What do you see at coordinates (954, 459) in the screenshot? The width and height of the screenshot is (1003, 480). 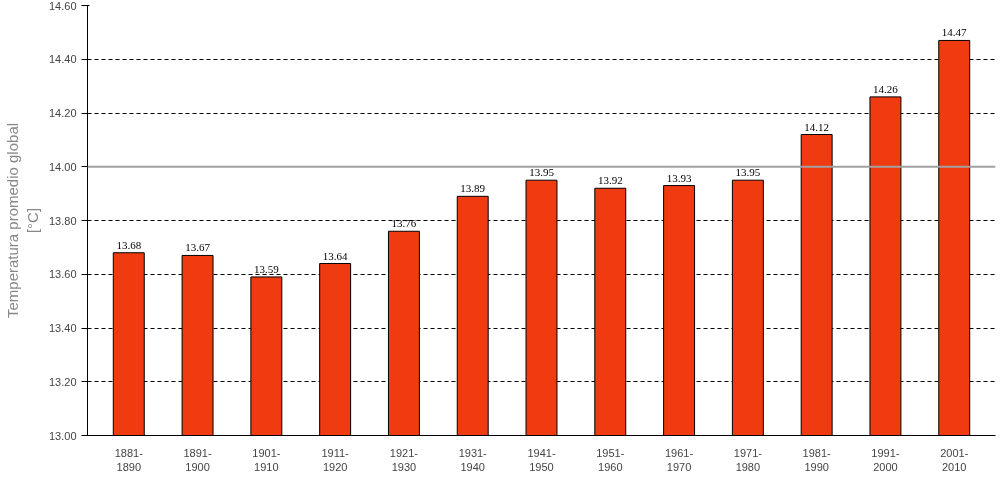 I see `x-tick-label: 2001- 2010` at bounding box center [954, 459].